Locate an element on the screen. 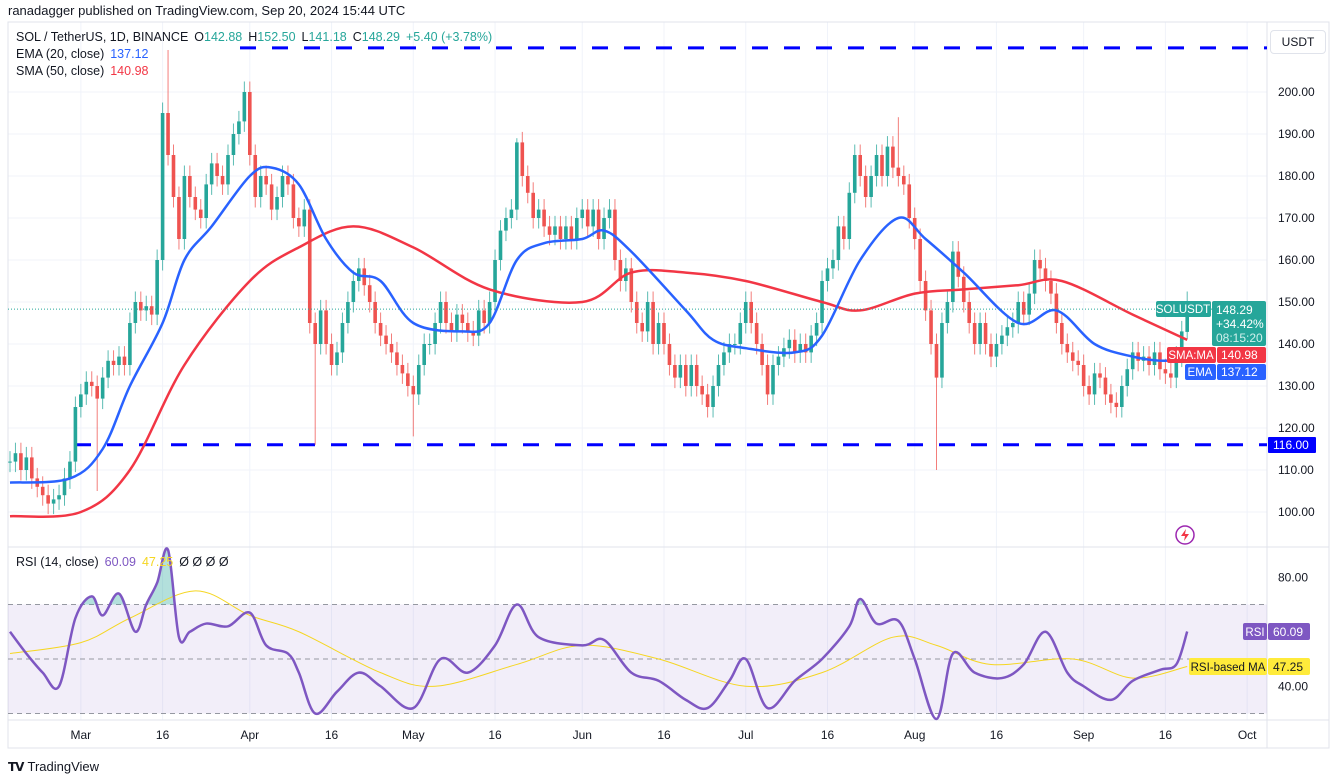 The width and height of the screenshot is (1338, 779). svg-text: +34.42% is located at coordinates (1240, 324).